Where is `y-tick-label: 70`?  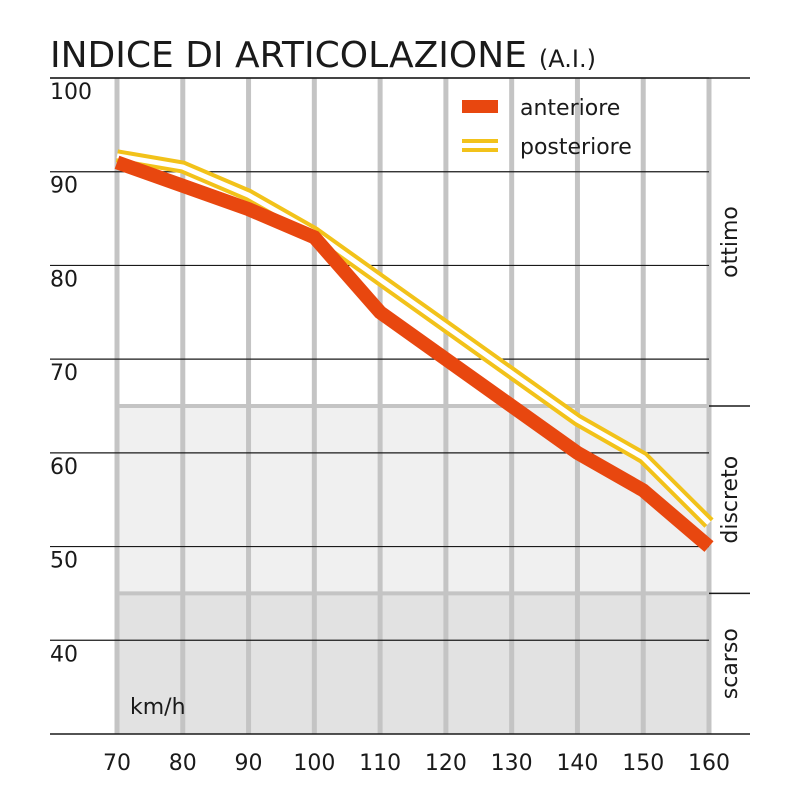 y-tick-label: 70 is located at coordinates (64, 373).